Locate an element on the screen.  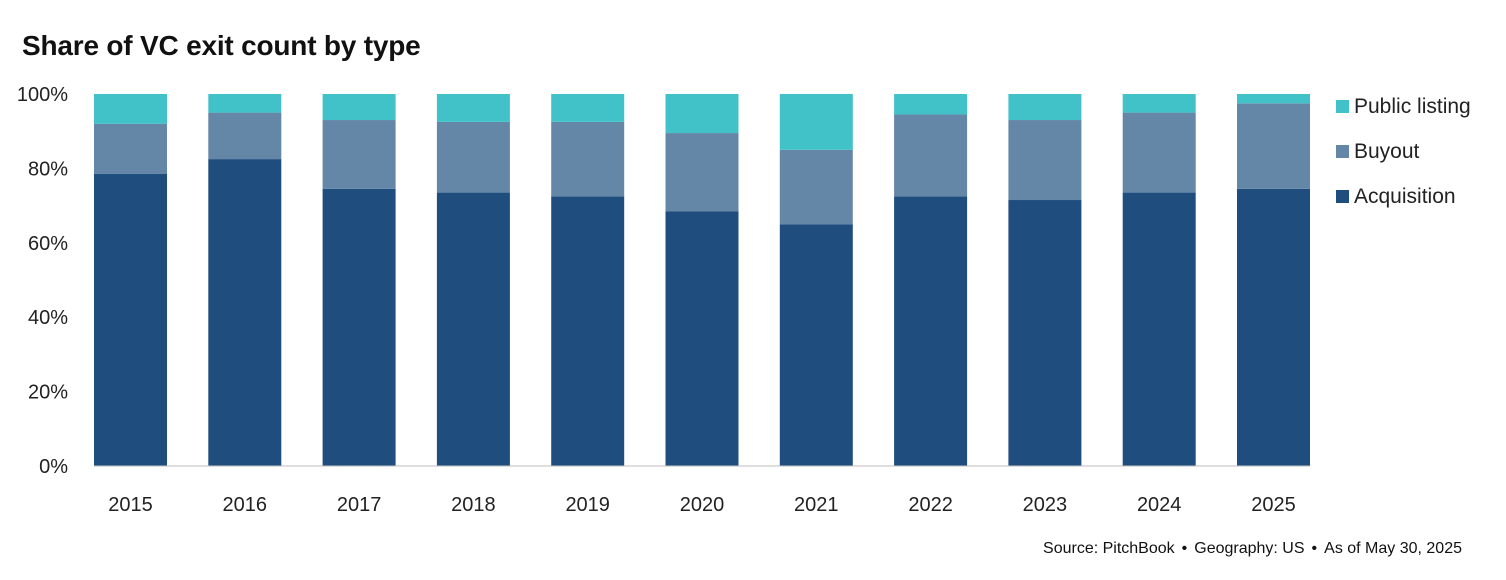
legend-label-acquisition: Acquisition is located at coordinates (1405, 196).